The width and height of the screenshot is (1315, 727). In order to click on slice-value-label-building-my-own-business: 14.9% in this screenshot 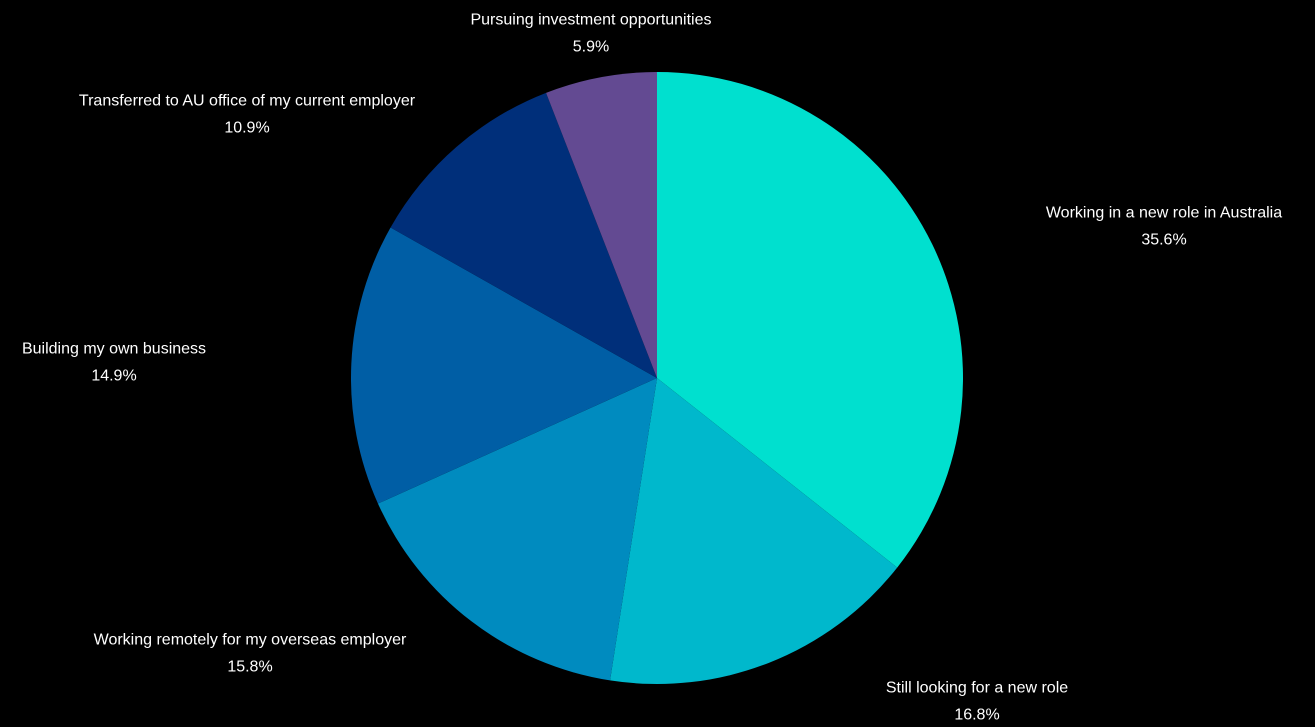, I will do `click(113, 376)`.